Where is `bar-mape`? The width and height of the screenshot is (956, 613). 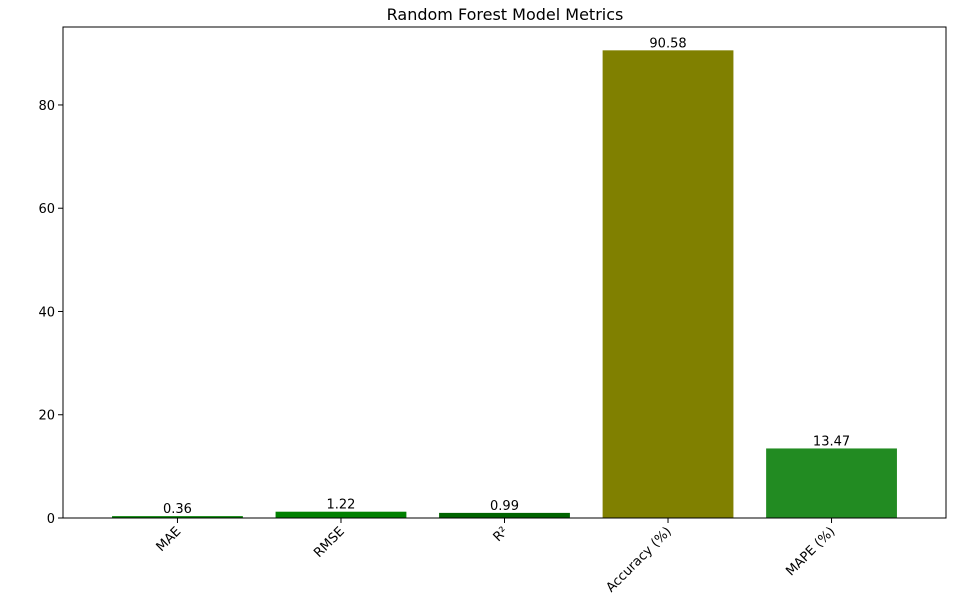 bar-mape is located at coordinates (831, 483).